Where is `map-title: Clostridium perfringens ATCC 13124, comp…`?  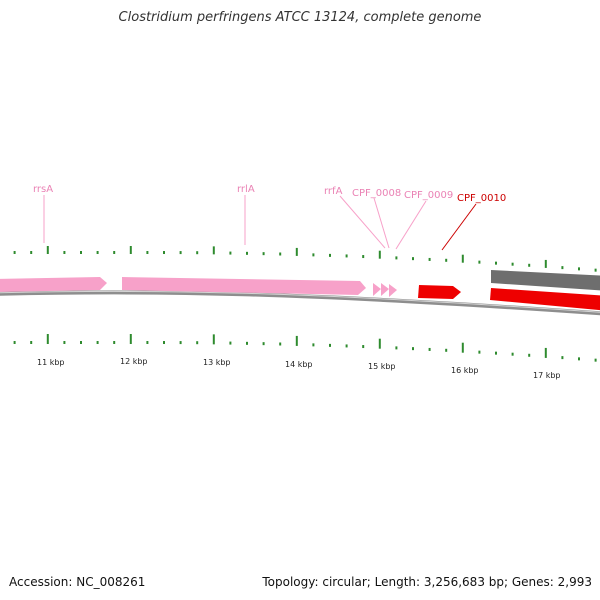 map-title: Clostridium perfringens ATCC 13124, comp… is located at coordinates (300, 17).